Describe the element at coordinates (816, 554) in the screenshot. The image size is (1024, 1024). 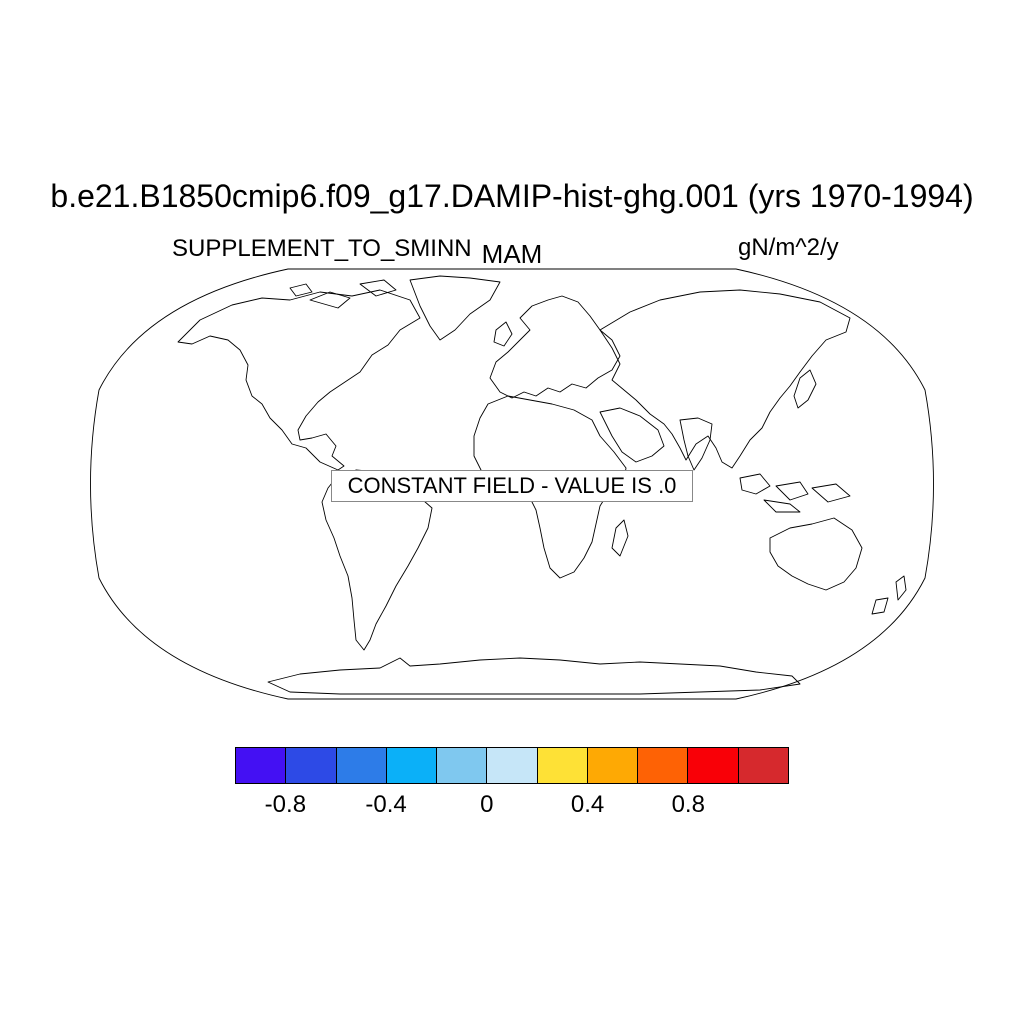
I see `coastline-australia` at that location.